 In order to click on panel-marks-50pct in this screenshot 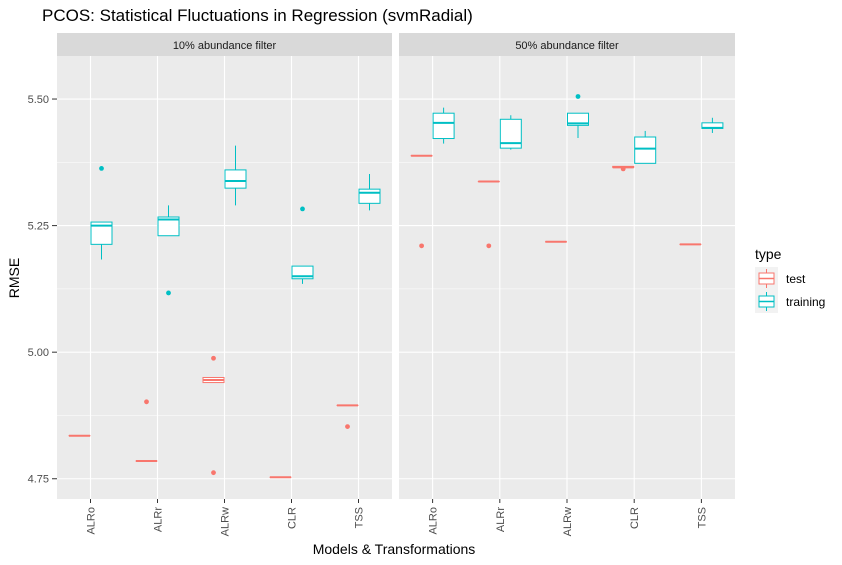, I will do `click(567, 171)`.